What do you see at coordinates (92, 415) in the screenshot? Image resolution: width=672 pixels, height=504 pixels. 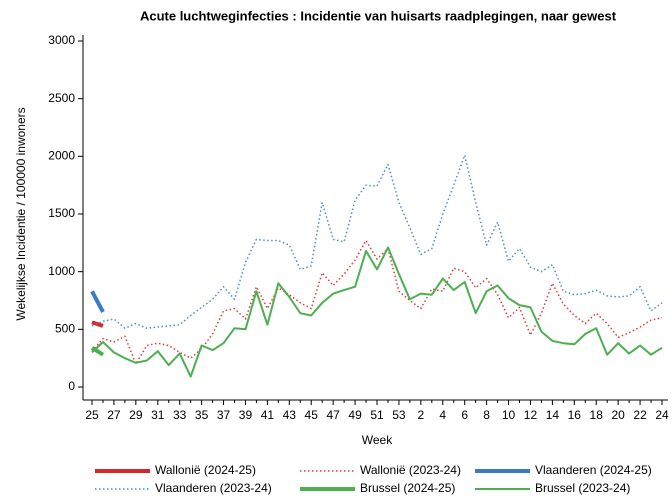 I see `x-tick-label: 25` at bounding box center [92, 415].